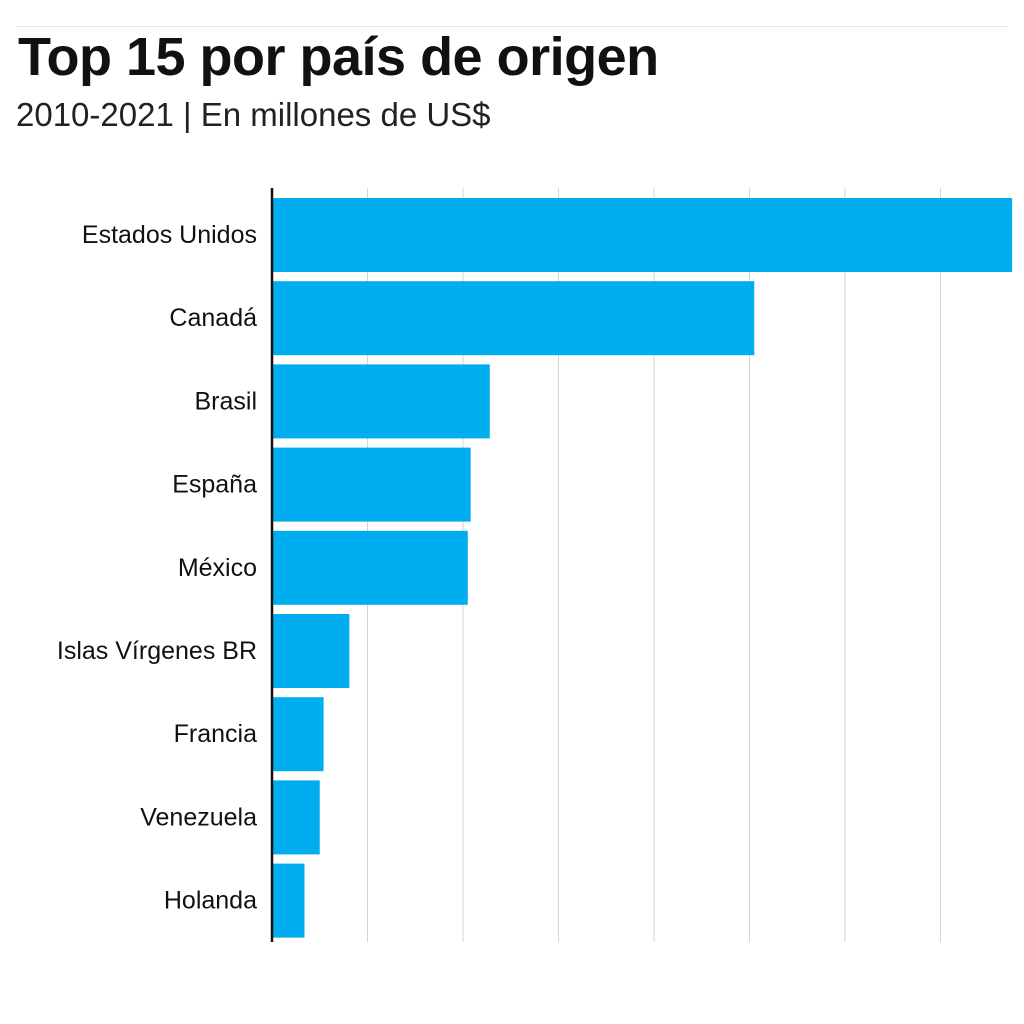 The width and height of the screenshot is (1024, 1024). I want to click on chart-title: Top 15 por país de origen, so click(338, 57).